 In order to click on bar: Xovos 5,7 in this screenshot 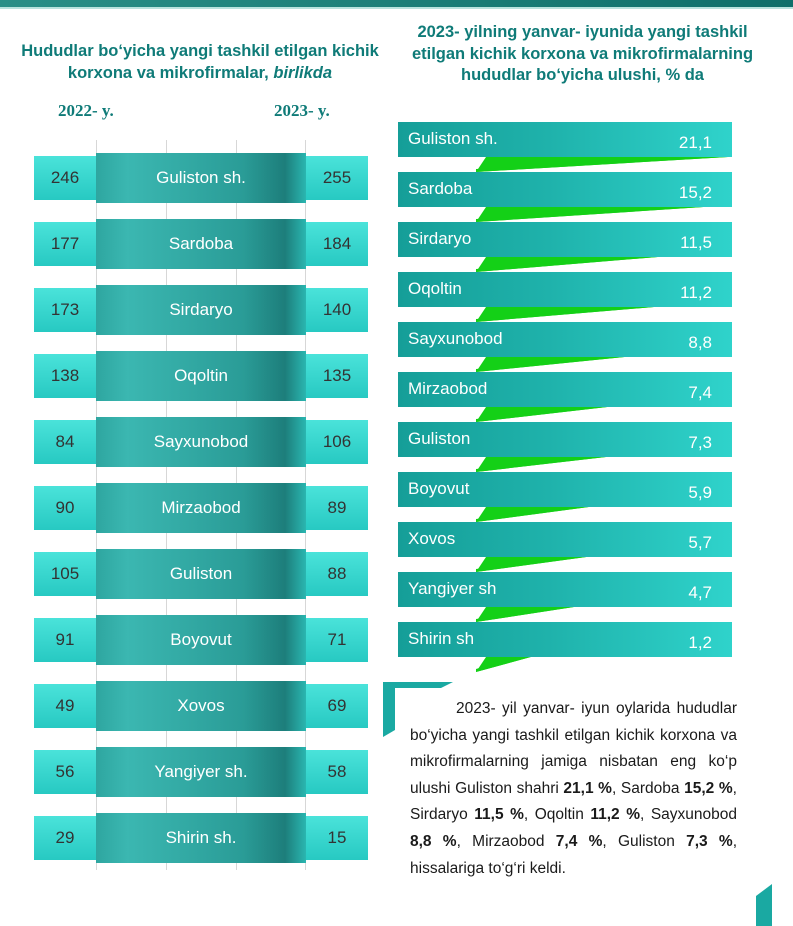, I will do `click(565, 539)`.